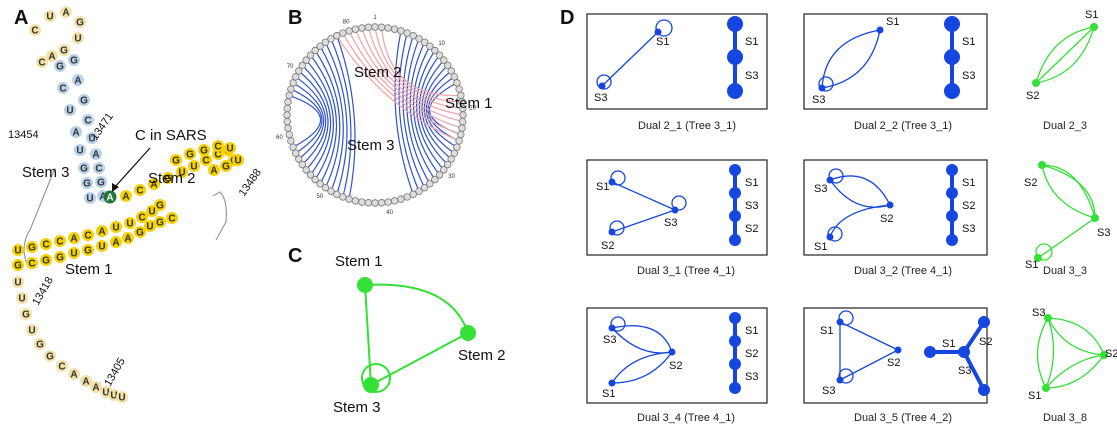  I want to click on d-cell-frame, so click(677, 61).